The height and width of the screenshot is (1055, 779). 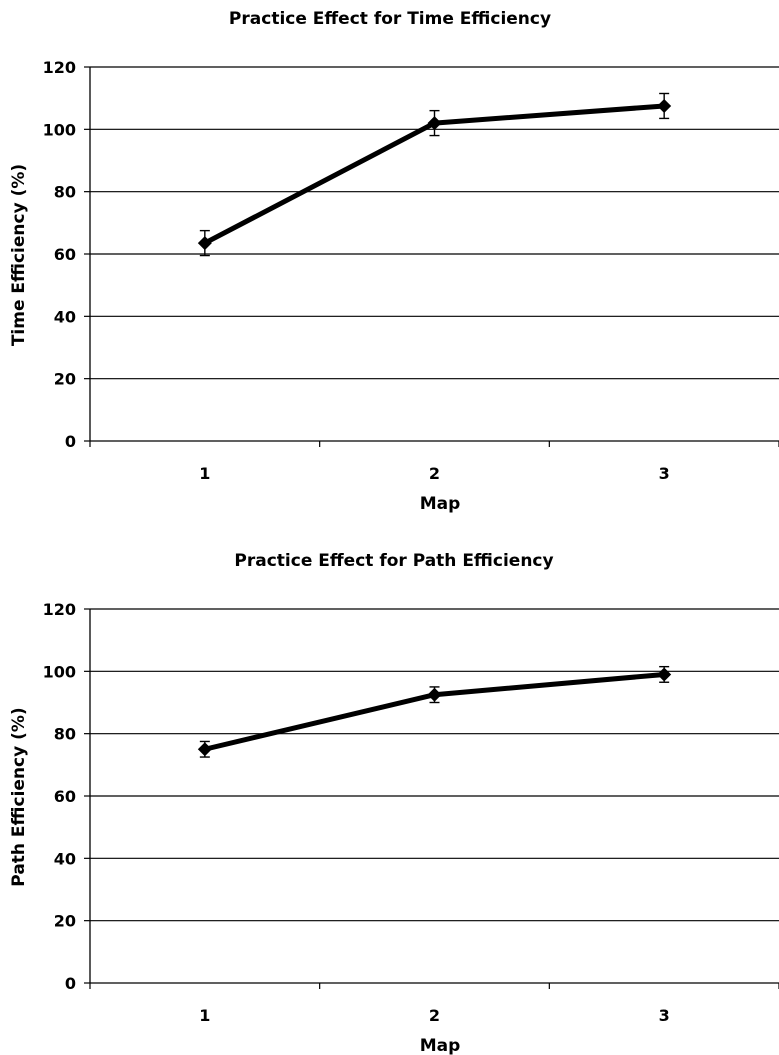 What do you see at coordinates (390, 19) in the screenshot?
I see `chart-title: Practice Effect for Time Efficiency` at bounding box center [390, 19].